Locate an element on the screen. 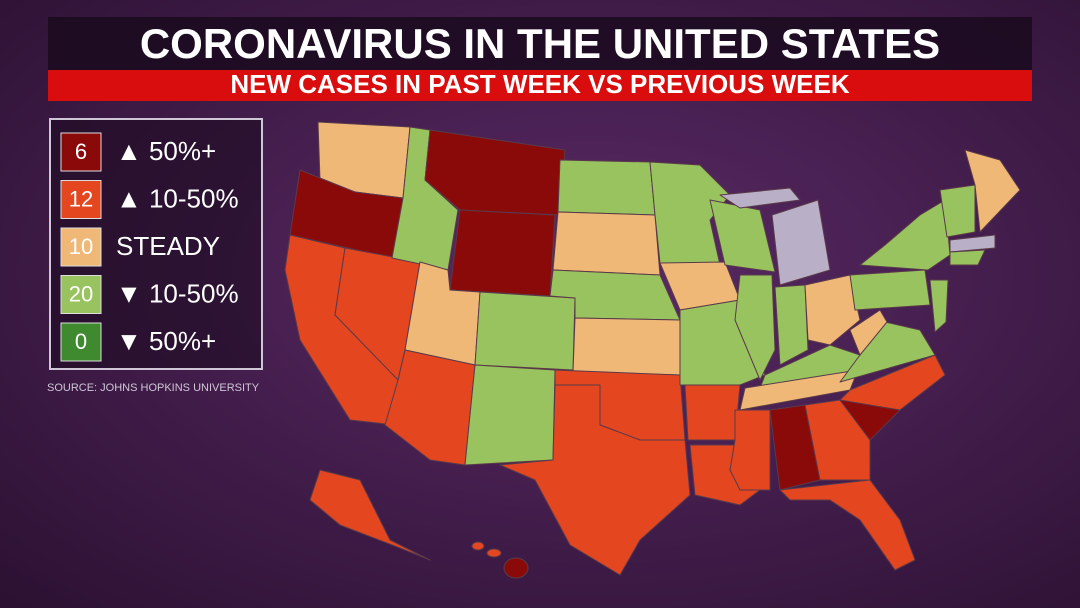 The image size is (1080, 608). title-band is located at coordinates (540, 43).